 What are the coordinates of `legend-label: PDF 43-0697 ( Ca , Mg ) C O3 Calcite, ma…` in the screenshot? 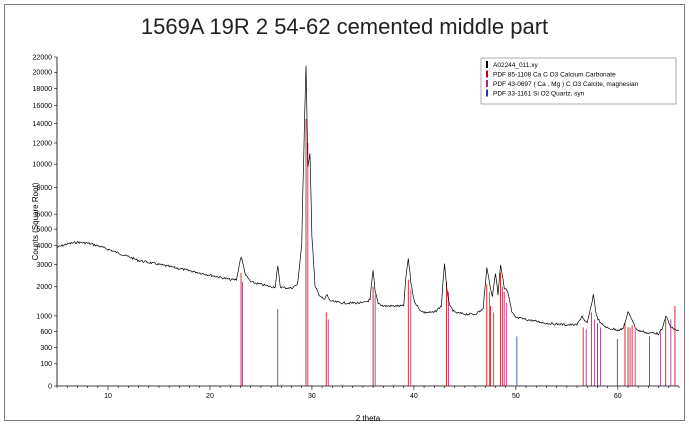 It's located at (566, 84).